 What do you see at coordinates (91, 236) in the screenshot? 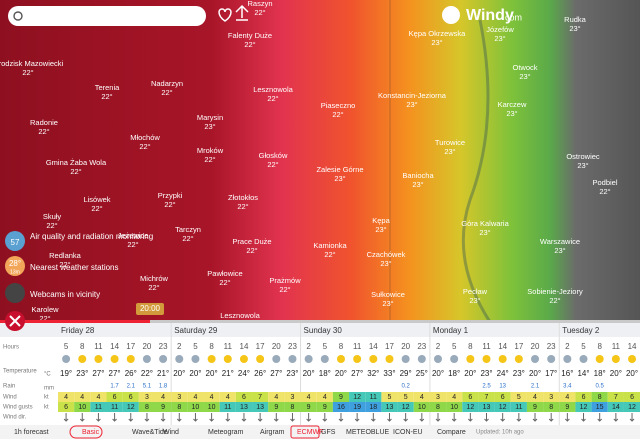
I see `air-label: Air quality and radiation monitoring` at bounding box center [91, 236].